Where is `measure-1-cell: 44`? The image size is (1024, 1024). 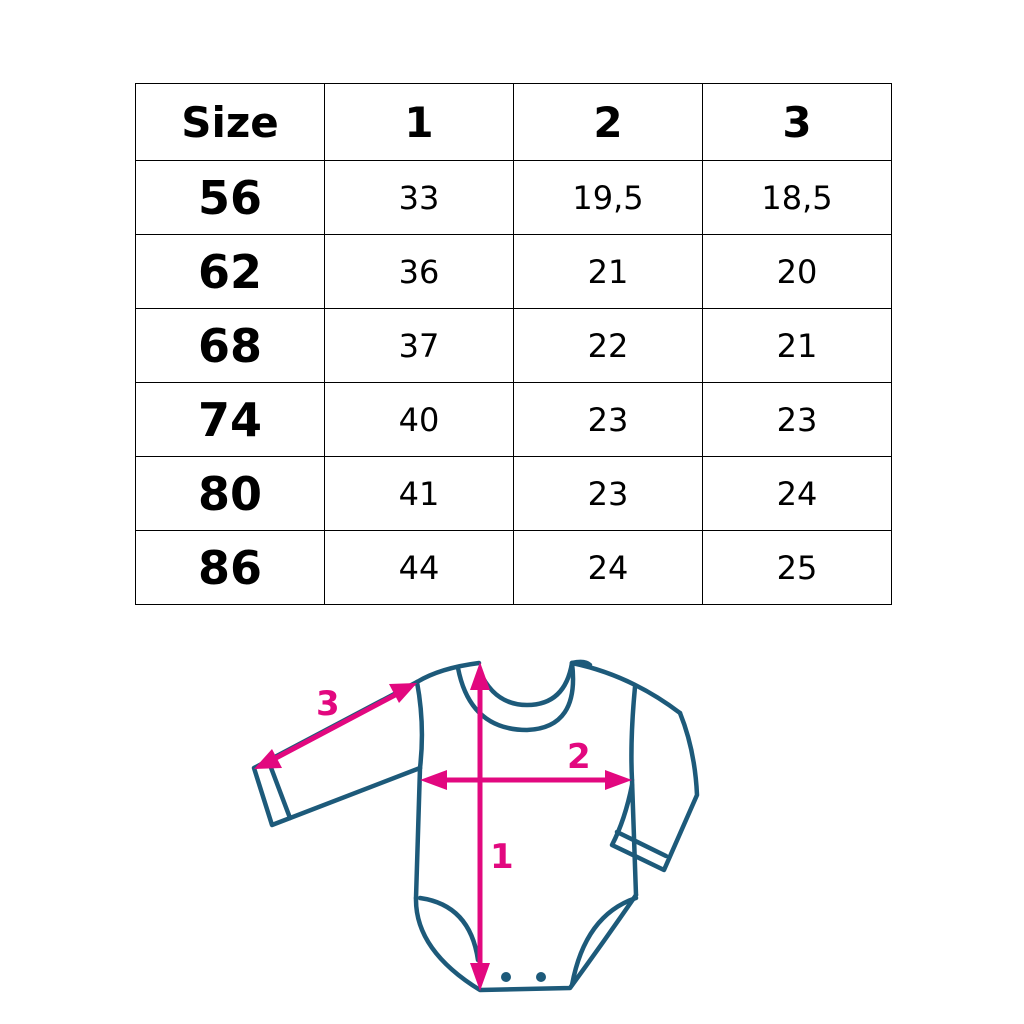
measure-1-cell: 44 is located at coordinates (419, 567).